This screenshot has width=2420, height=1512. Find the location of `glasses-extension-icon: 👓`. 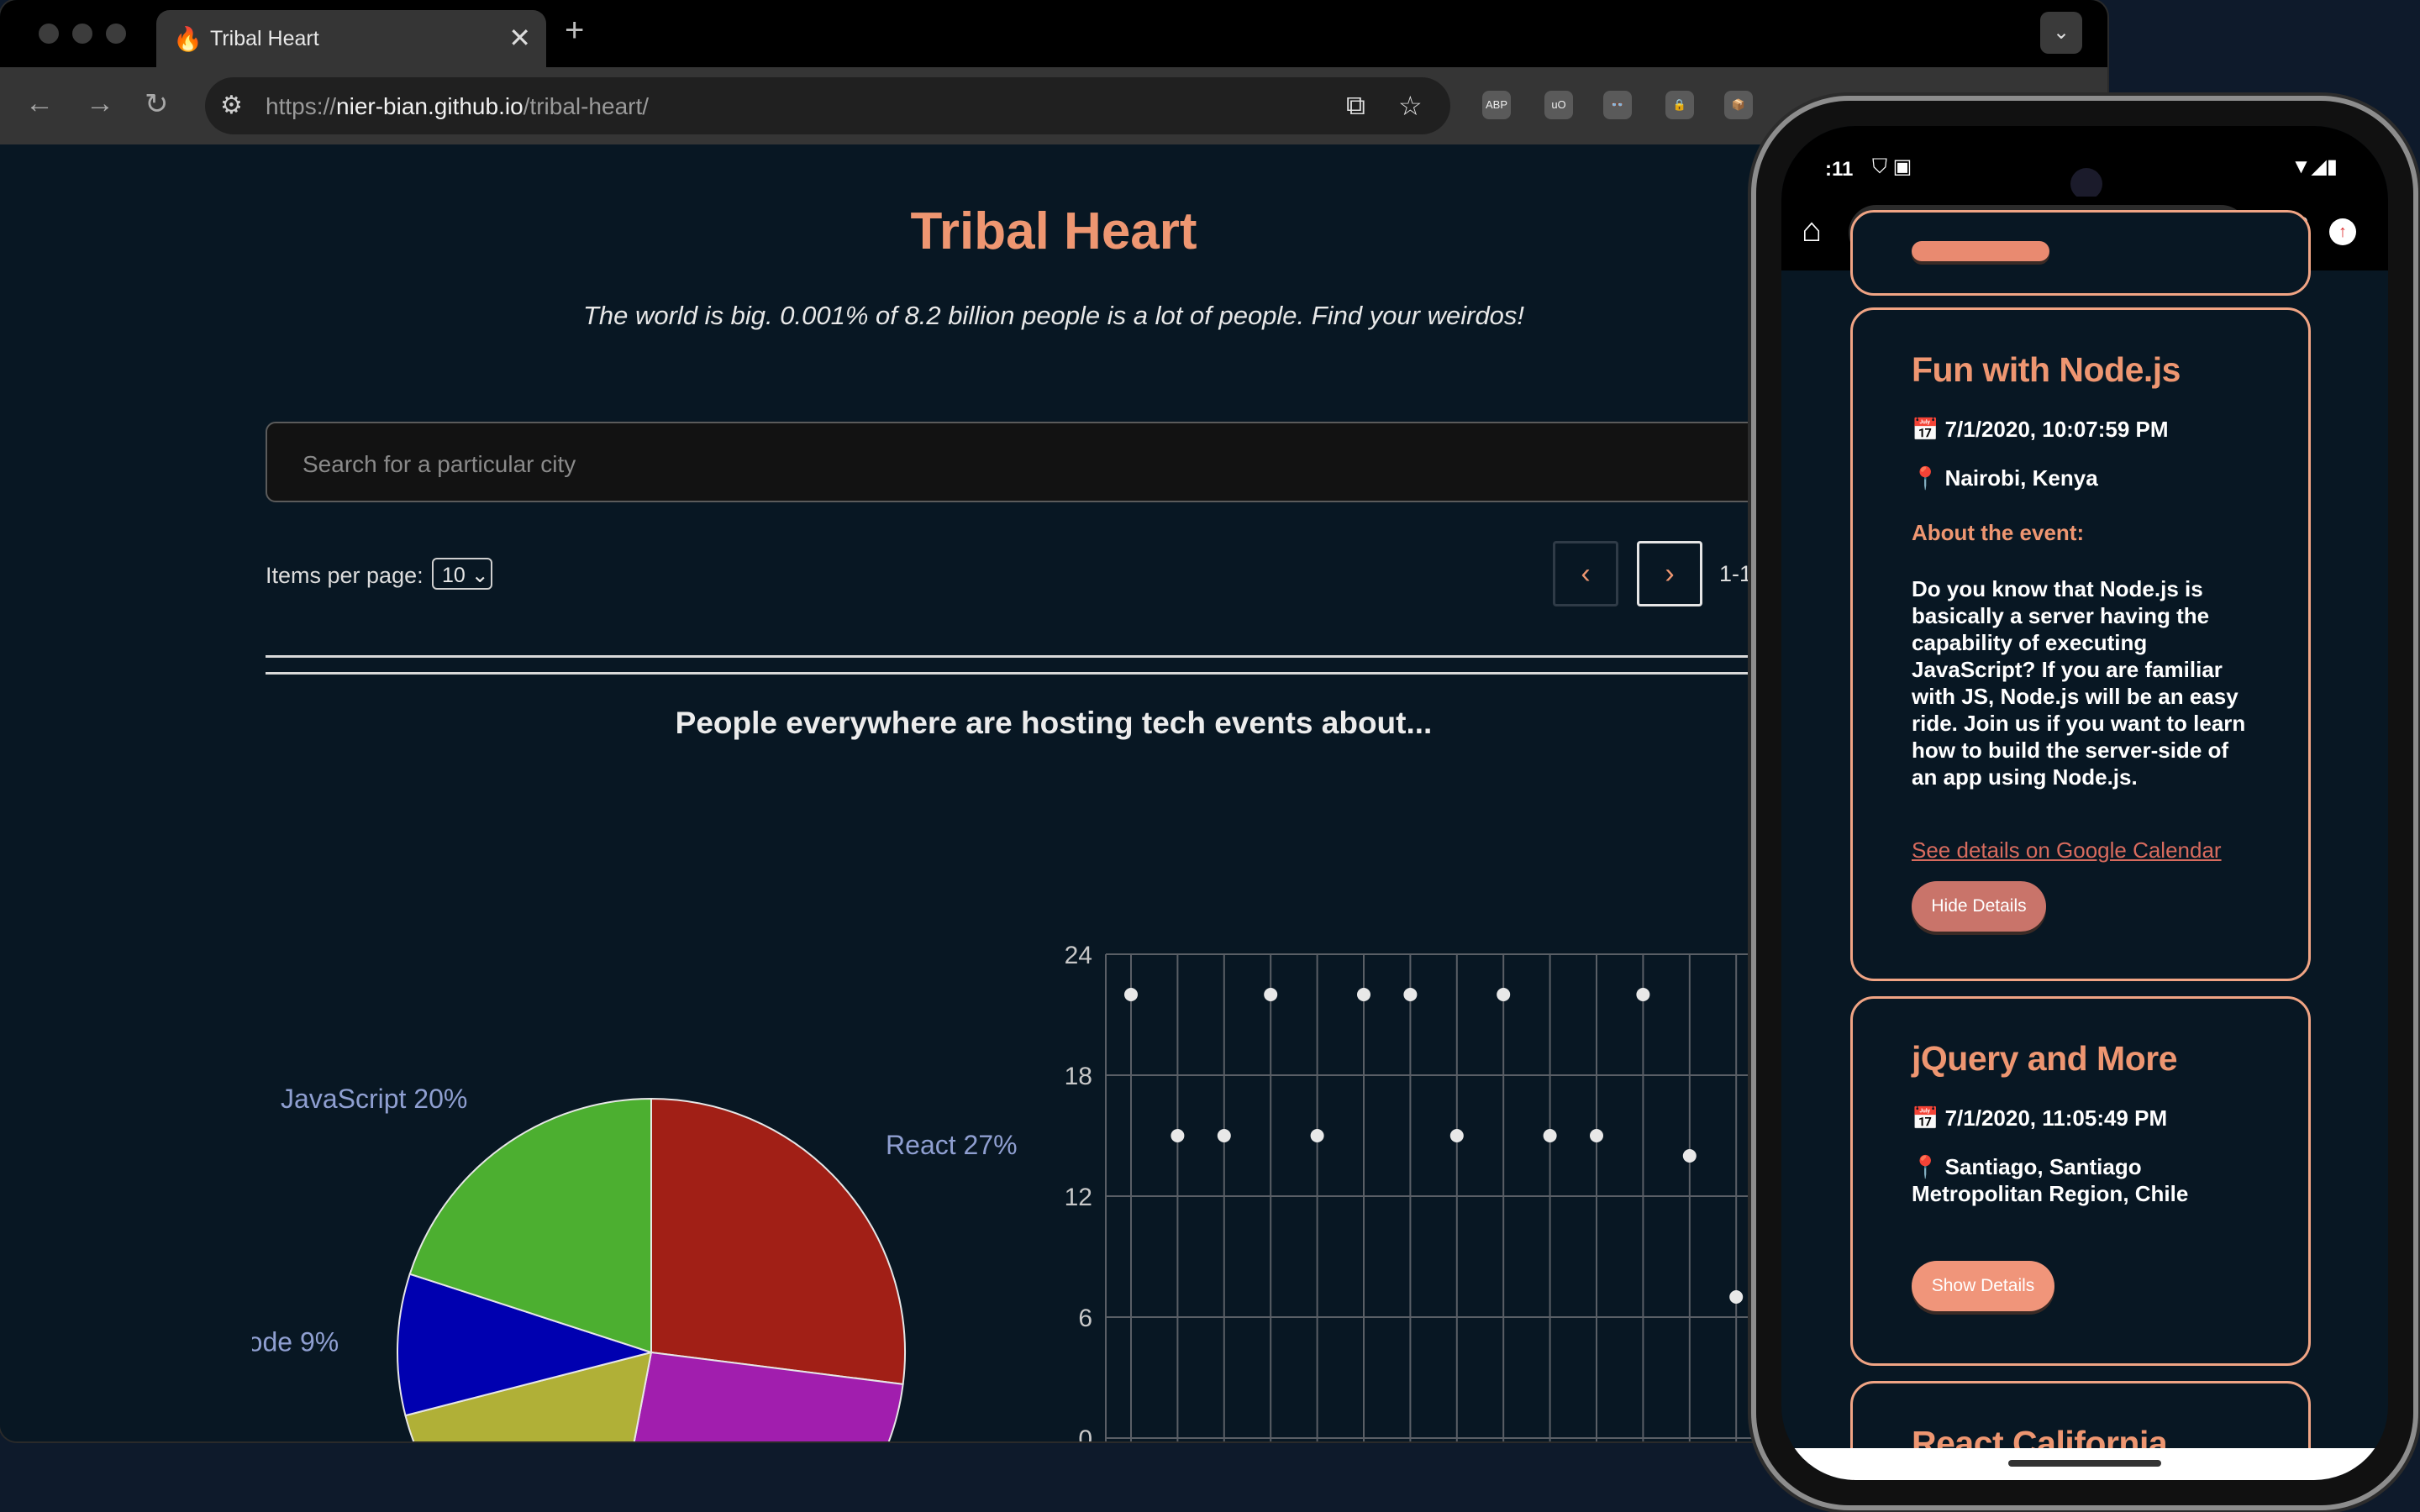

glasses-extension-icon: 👓 is located at coordinates (1618, 105).